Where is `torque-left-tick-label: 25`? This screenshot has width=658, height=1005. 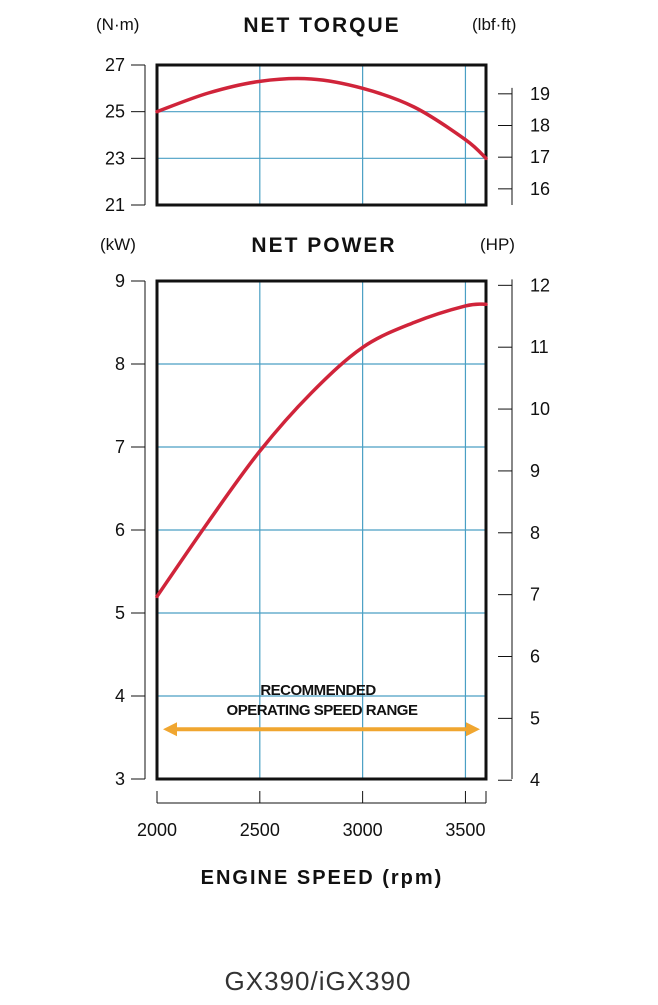 torque-left-tick-label: 25 is located at coordinates (115, 112).